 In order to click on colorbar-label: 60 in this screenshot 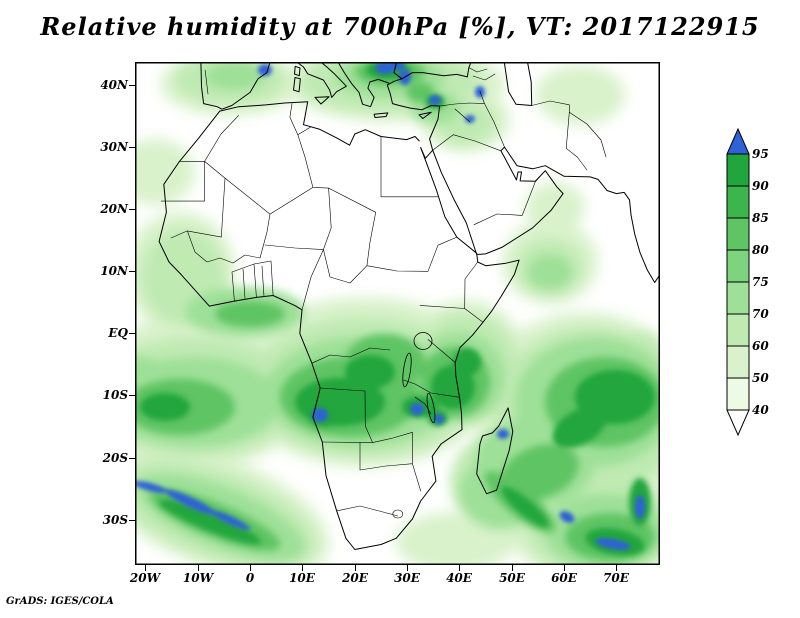, I will do `click(760, 346)`.